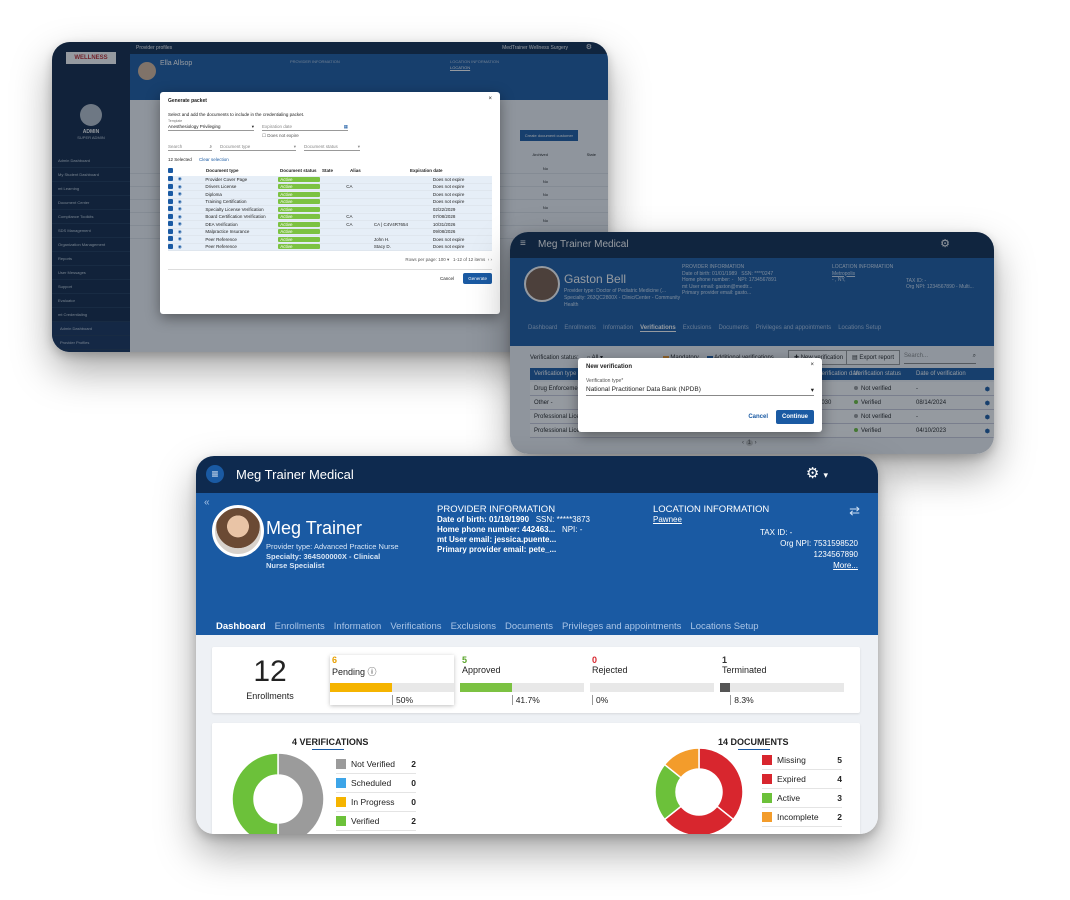 This screenshot has height=900, width=1070. I want to click on expiration-input: Expiration date ▦, so click(305, 126).